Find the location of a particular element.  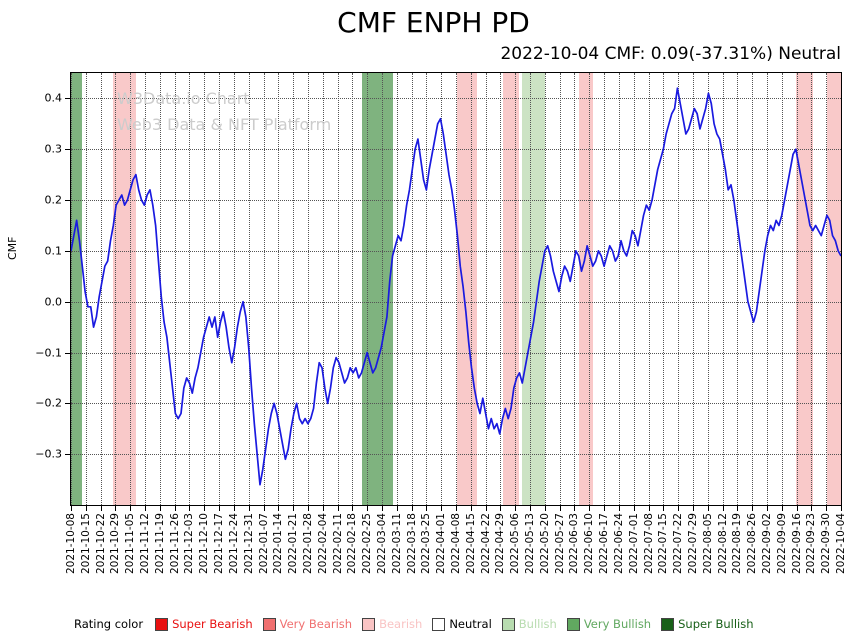

legend-item: Super Bearish is located at coordinates (204, 624).